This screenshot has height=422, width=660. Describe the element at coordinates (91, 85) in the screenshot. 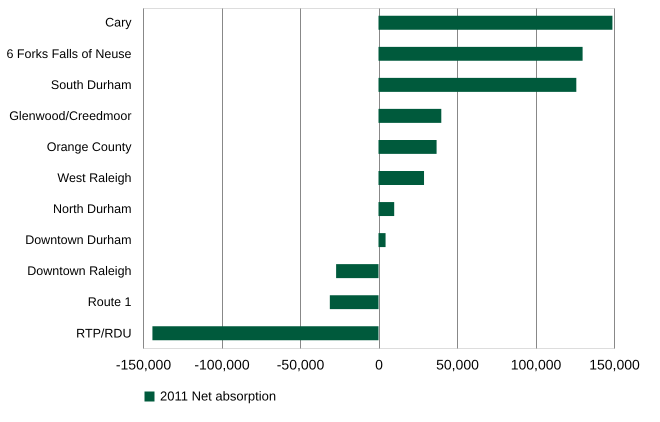

I see `y-tick-label: South Durham` at that location.